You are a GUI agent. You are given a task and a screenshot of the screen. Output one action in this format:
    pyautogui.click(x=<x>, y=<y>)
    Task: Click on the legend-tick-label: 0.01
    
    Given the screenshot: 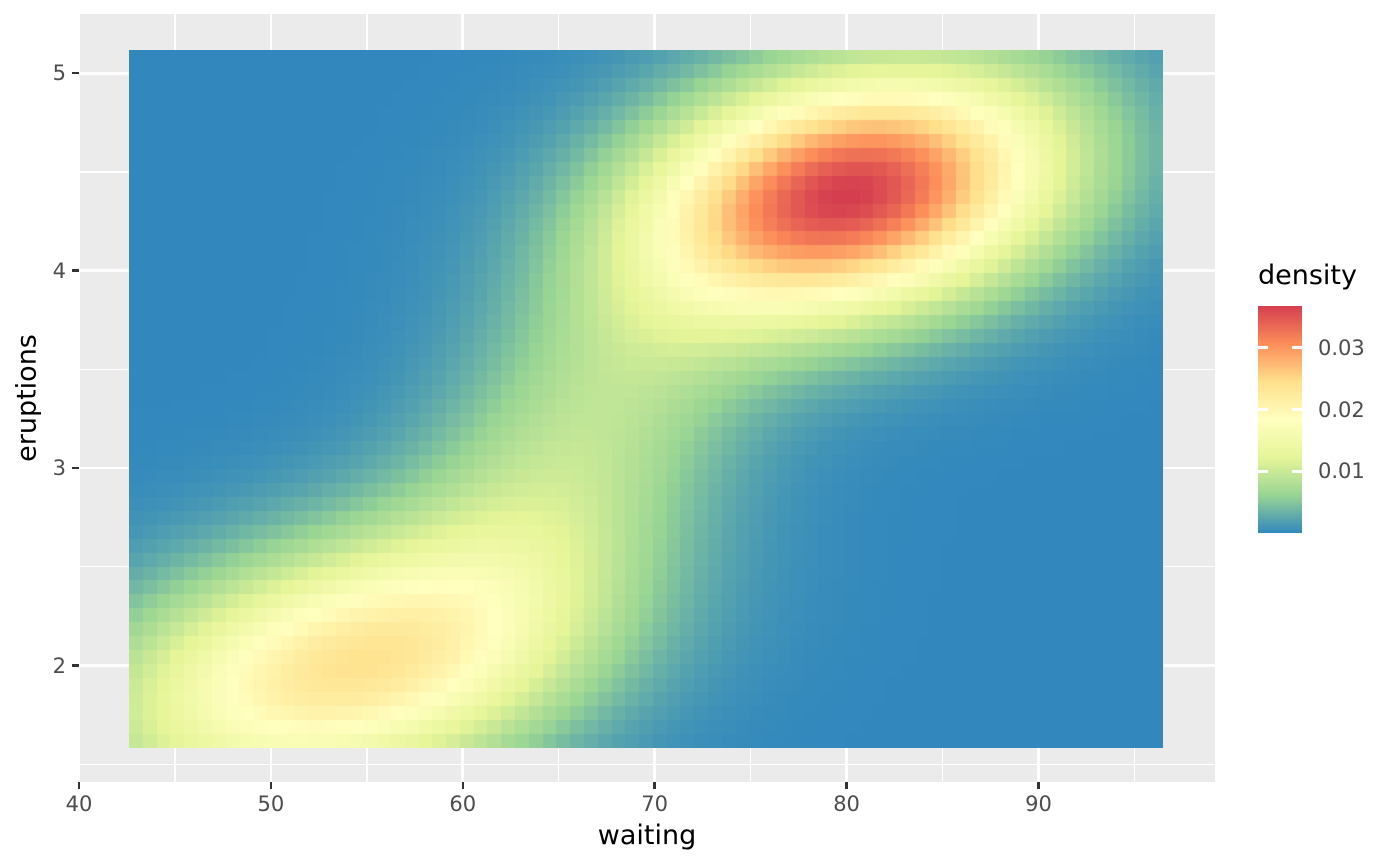 What is the action you would take?
    pyautogui.click(x=1341, y=471)
    